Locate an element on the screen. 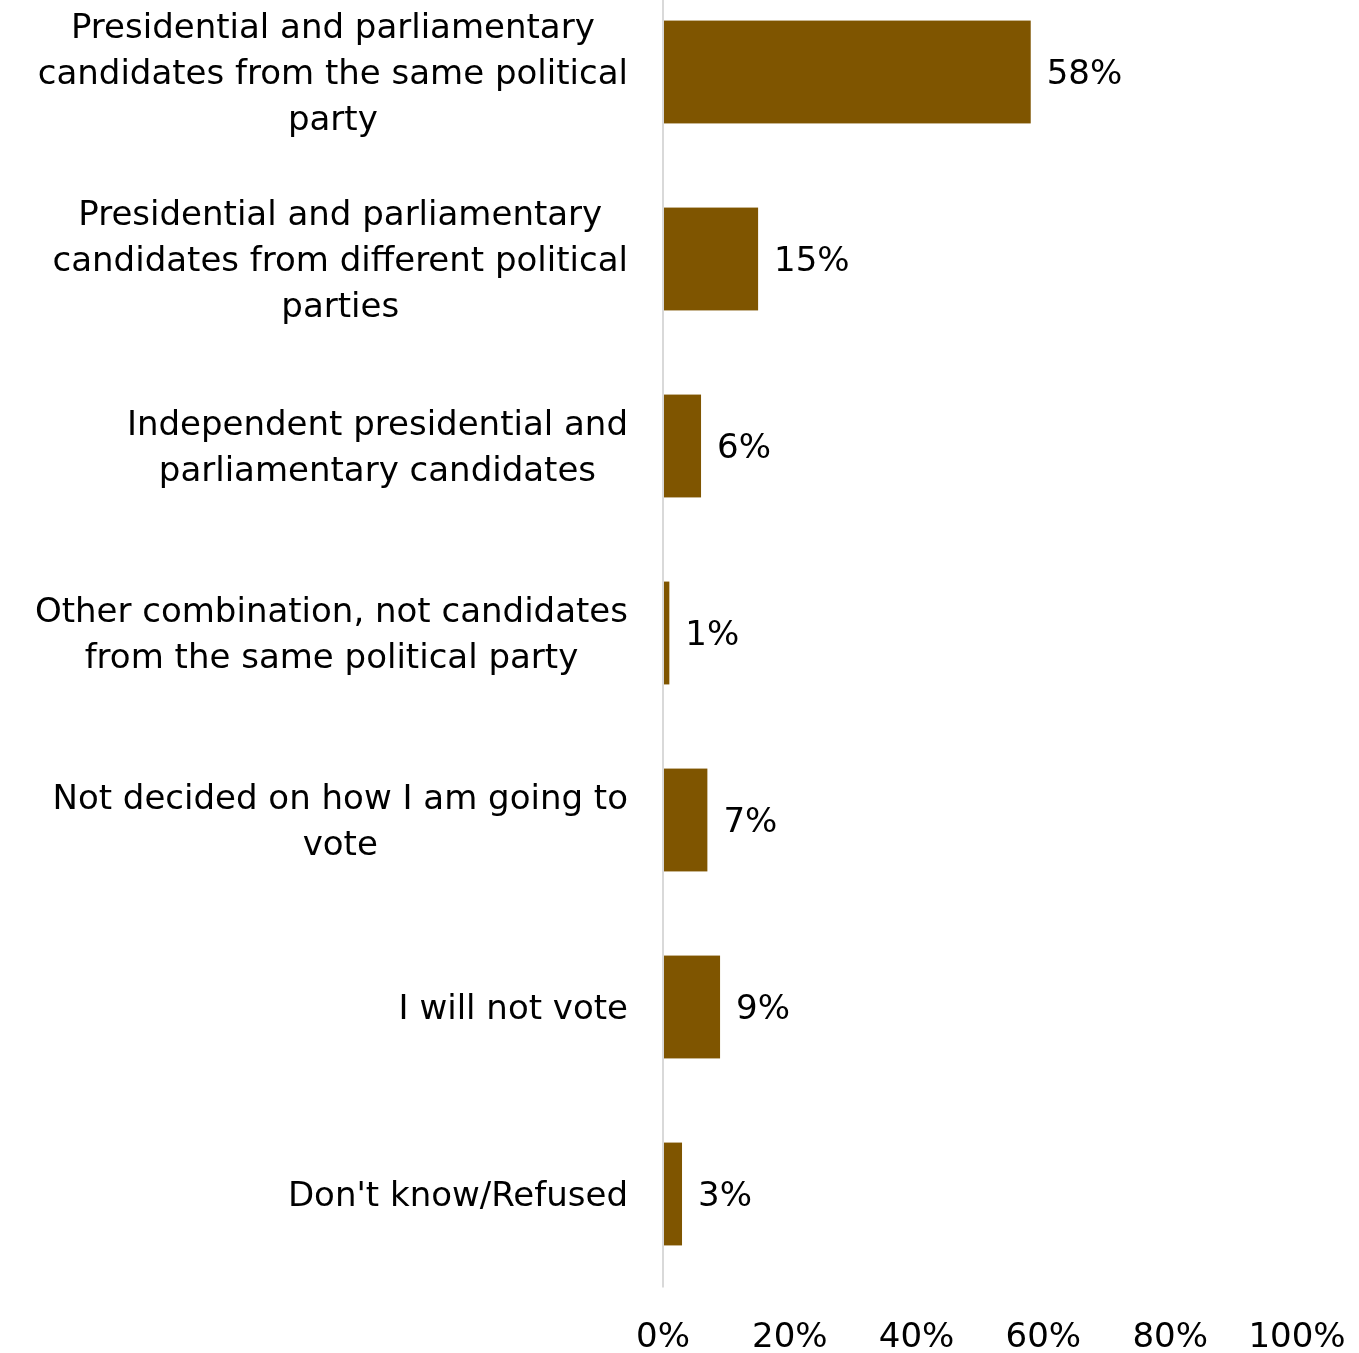 This screenshot has height=1353, width=1359. x-tick-label: 0% is located at coordinates (663, 1333).